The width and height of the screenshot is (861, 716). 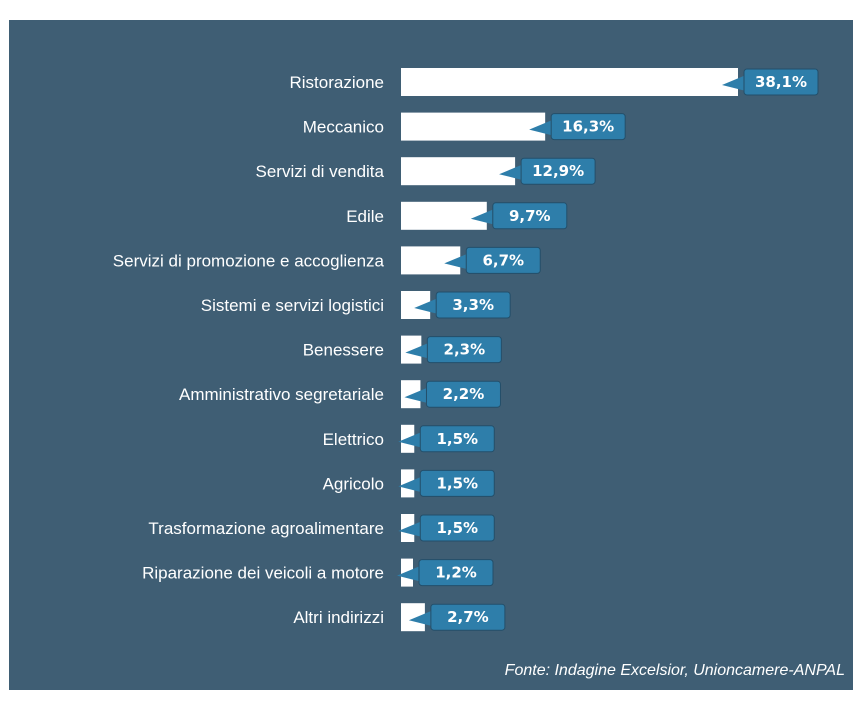 I want to click on category-label: Benessere, so click(x=343, y=350).